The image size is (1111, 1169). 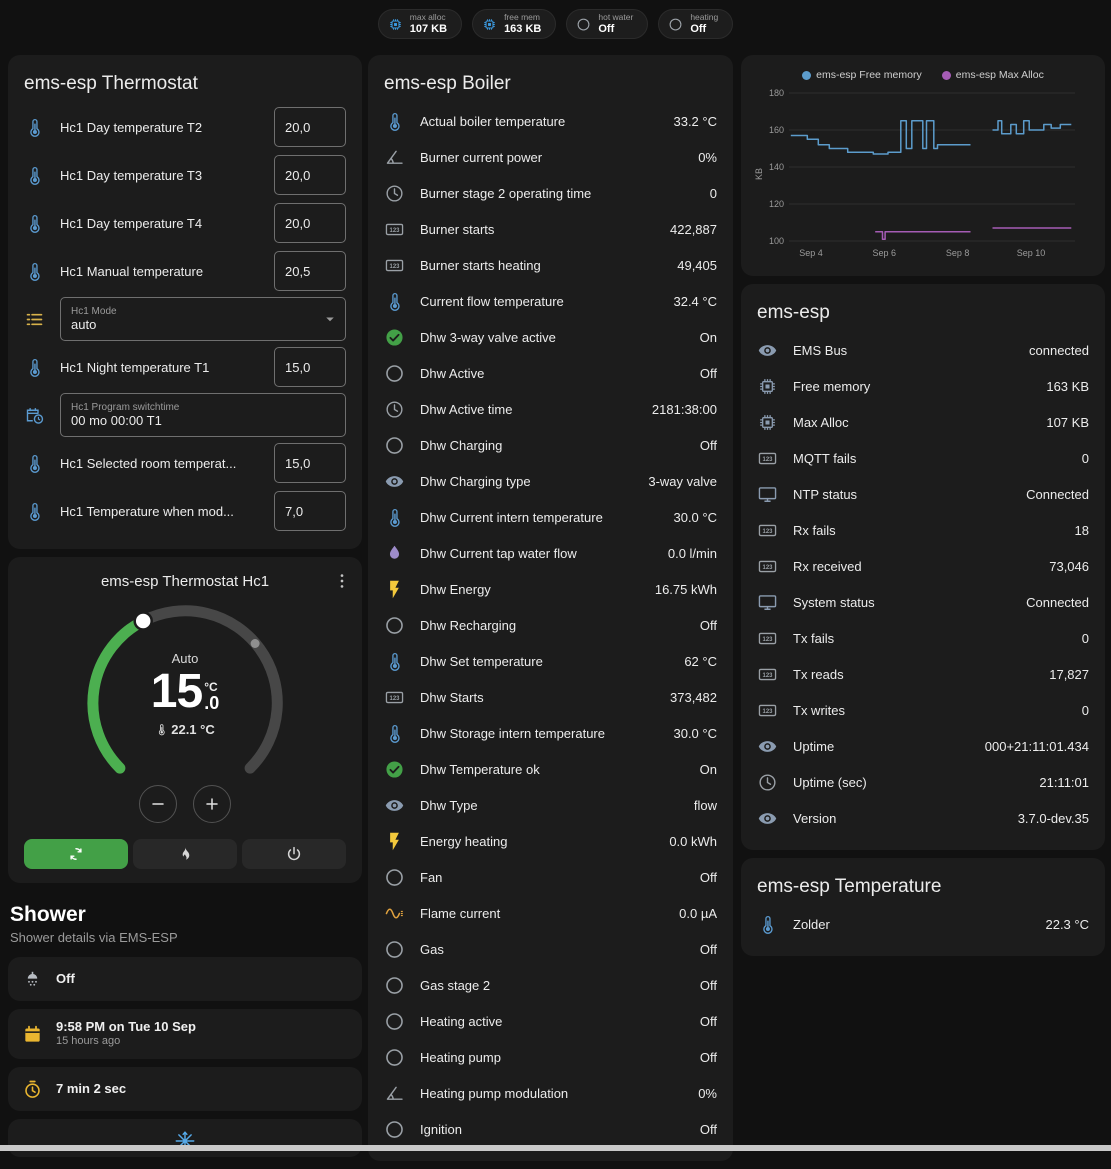 What do you see at coordinates (203, 319) in the screenshot?
I see `mode-select: Hc1 Mode auto` at bounding box center [203, 319].